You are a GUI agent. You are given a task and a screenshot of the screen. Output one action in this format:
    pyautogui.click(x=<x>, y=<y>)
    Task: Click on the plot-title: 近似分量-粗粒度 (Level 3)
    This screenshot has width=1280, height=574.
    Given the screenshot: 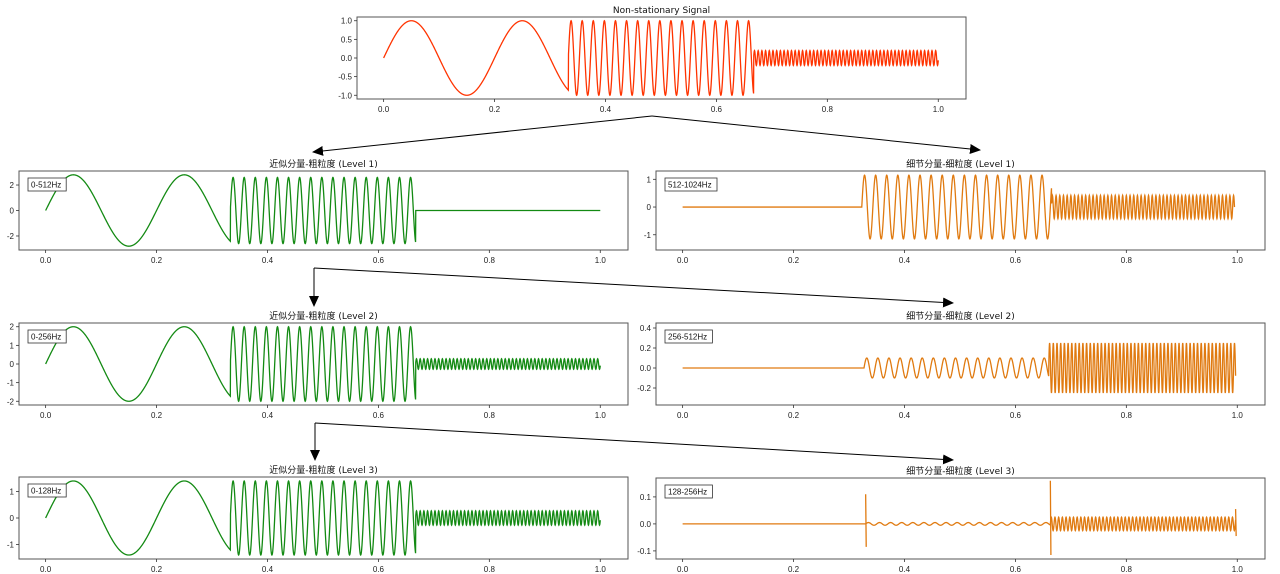 What is the action you would take?
    pyautogui.click(x=323, y=470)
    